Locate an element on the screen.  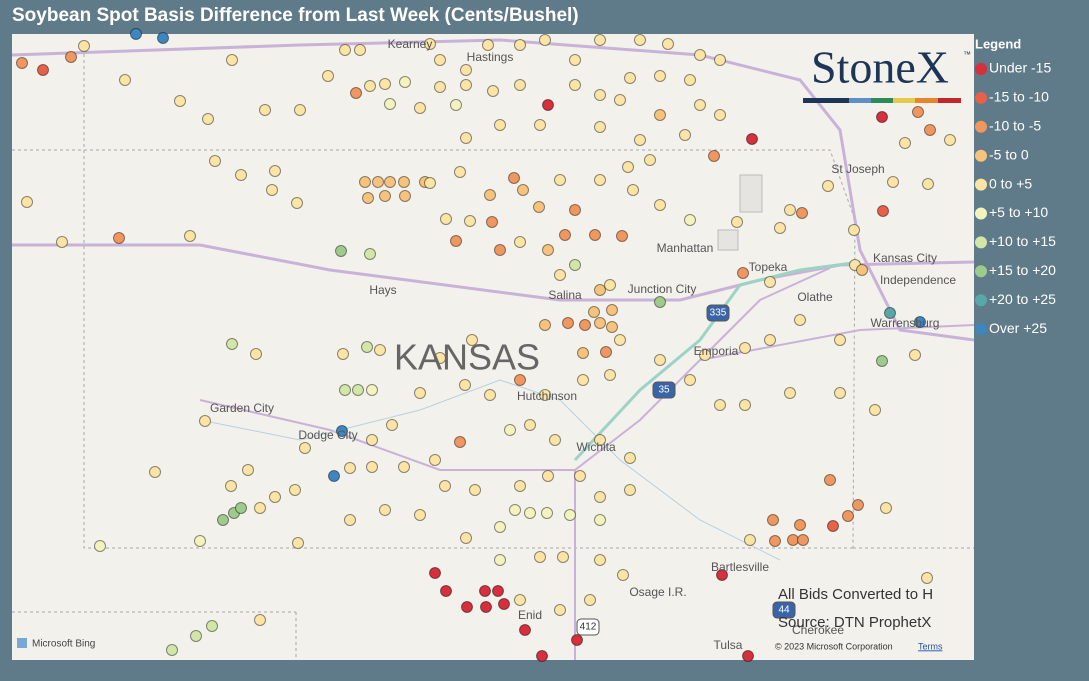
shield-number: 412 is located at coordinates (588, 627).